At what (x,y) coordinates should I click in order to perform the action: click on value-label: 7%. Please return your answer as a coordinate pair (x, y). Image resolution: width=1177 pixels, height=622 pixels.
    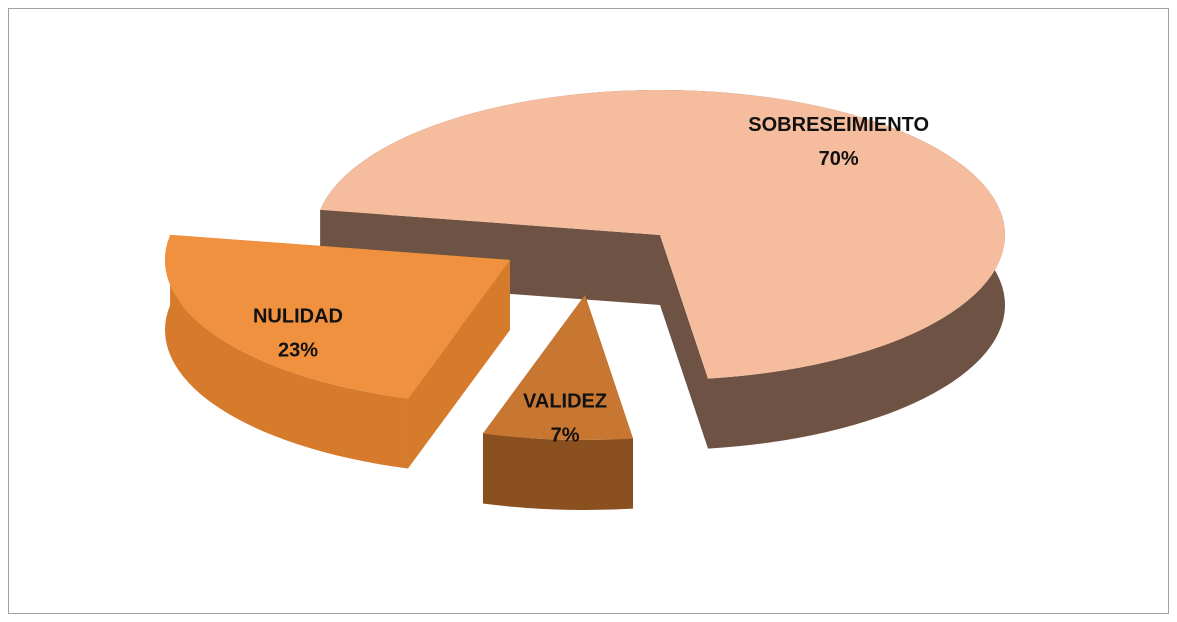
    Looking at the image, I should click on (565, 435).